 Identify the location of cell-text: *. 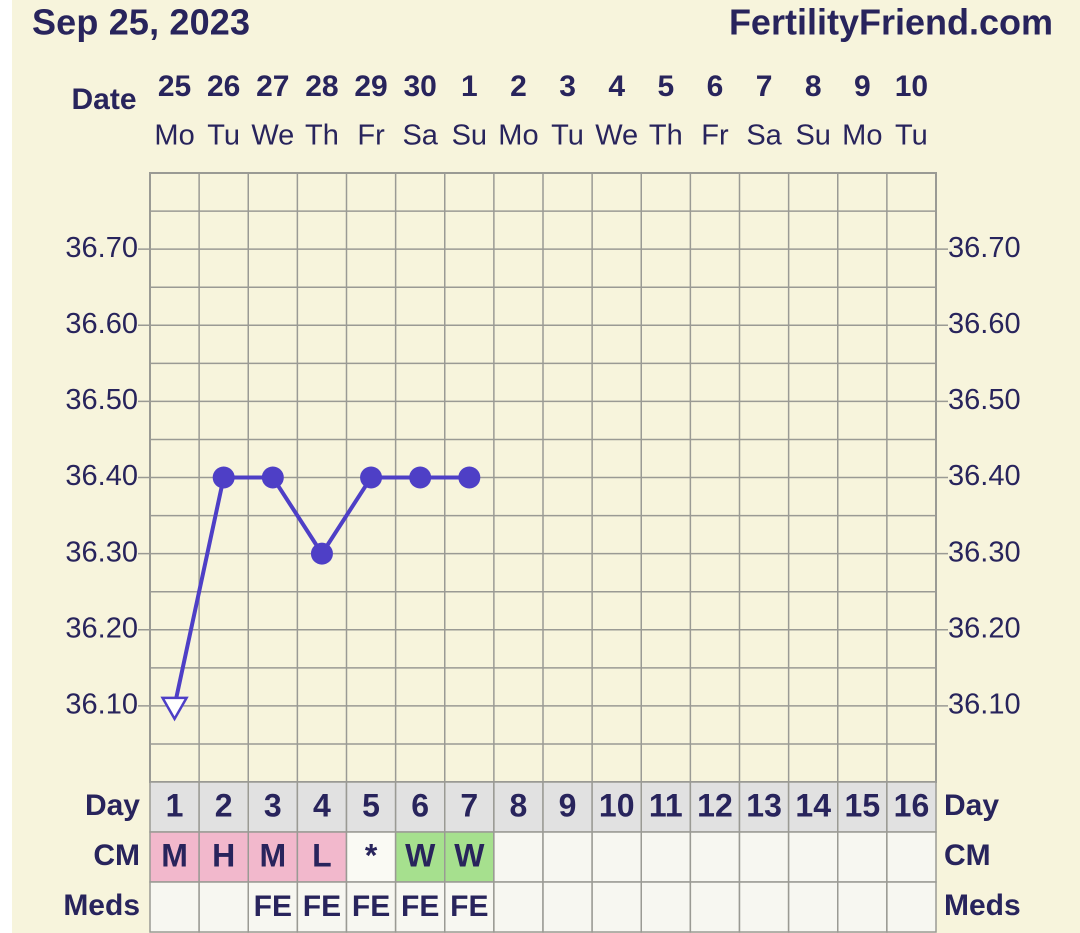
(371, 855).